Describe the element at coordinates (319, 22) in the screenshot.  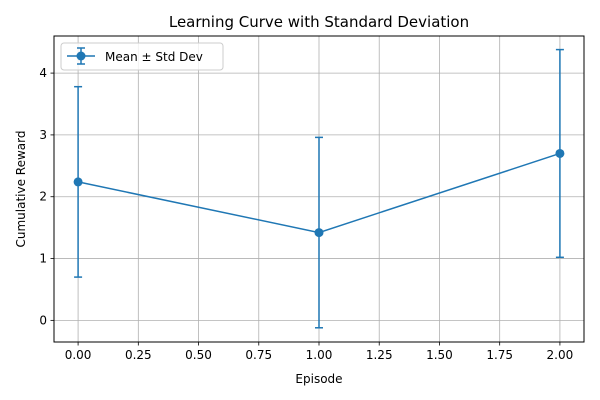
I see `chart-title: Learning Curve with Standard Deviation` at that location.